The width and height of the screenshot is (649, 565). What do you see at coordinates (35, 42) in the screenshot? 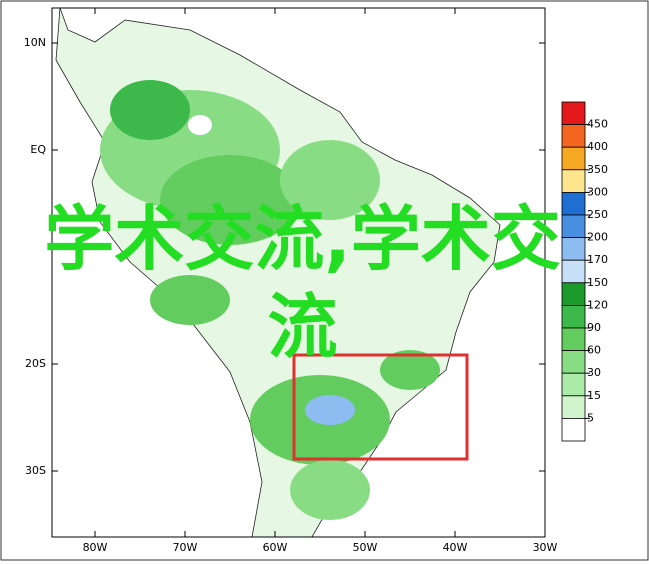
I see `y-tick-label: 10N` at bounding box center [35, 42].